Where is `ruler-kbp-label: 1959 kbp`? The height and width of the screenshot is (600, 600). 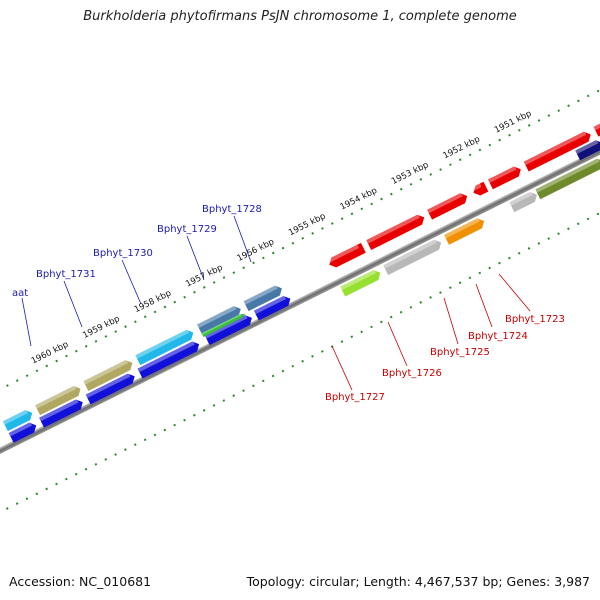 ruler-kbp-label: 1959 kbp is located at coordinates (101, 327).